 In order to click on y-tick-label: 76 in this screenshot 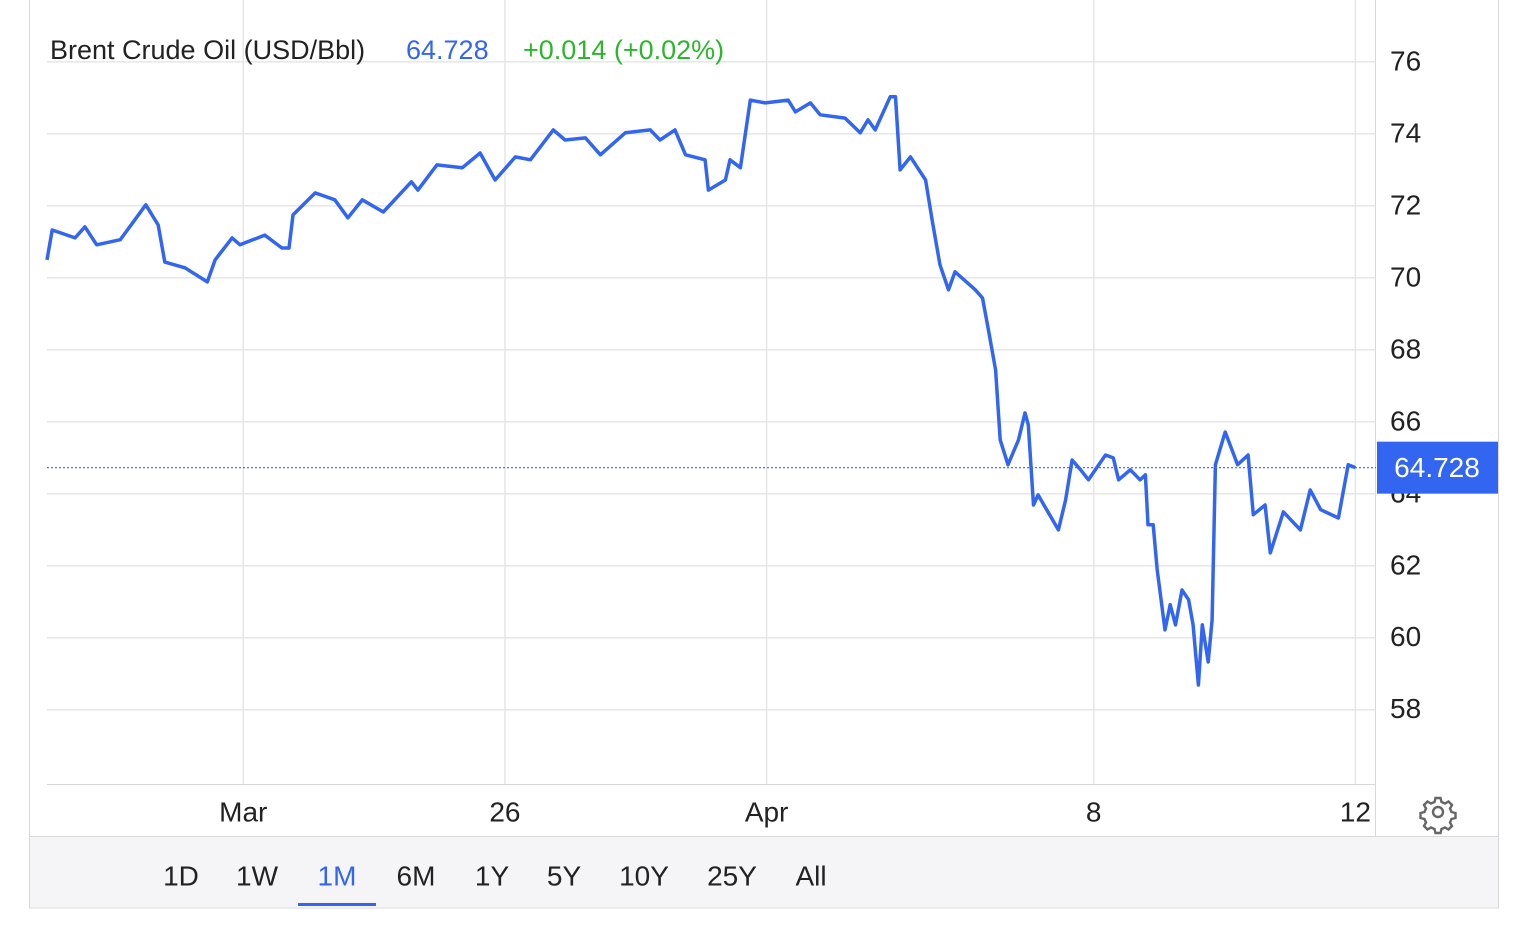, I will do `click(1405, 60)`.